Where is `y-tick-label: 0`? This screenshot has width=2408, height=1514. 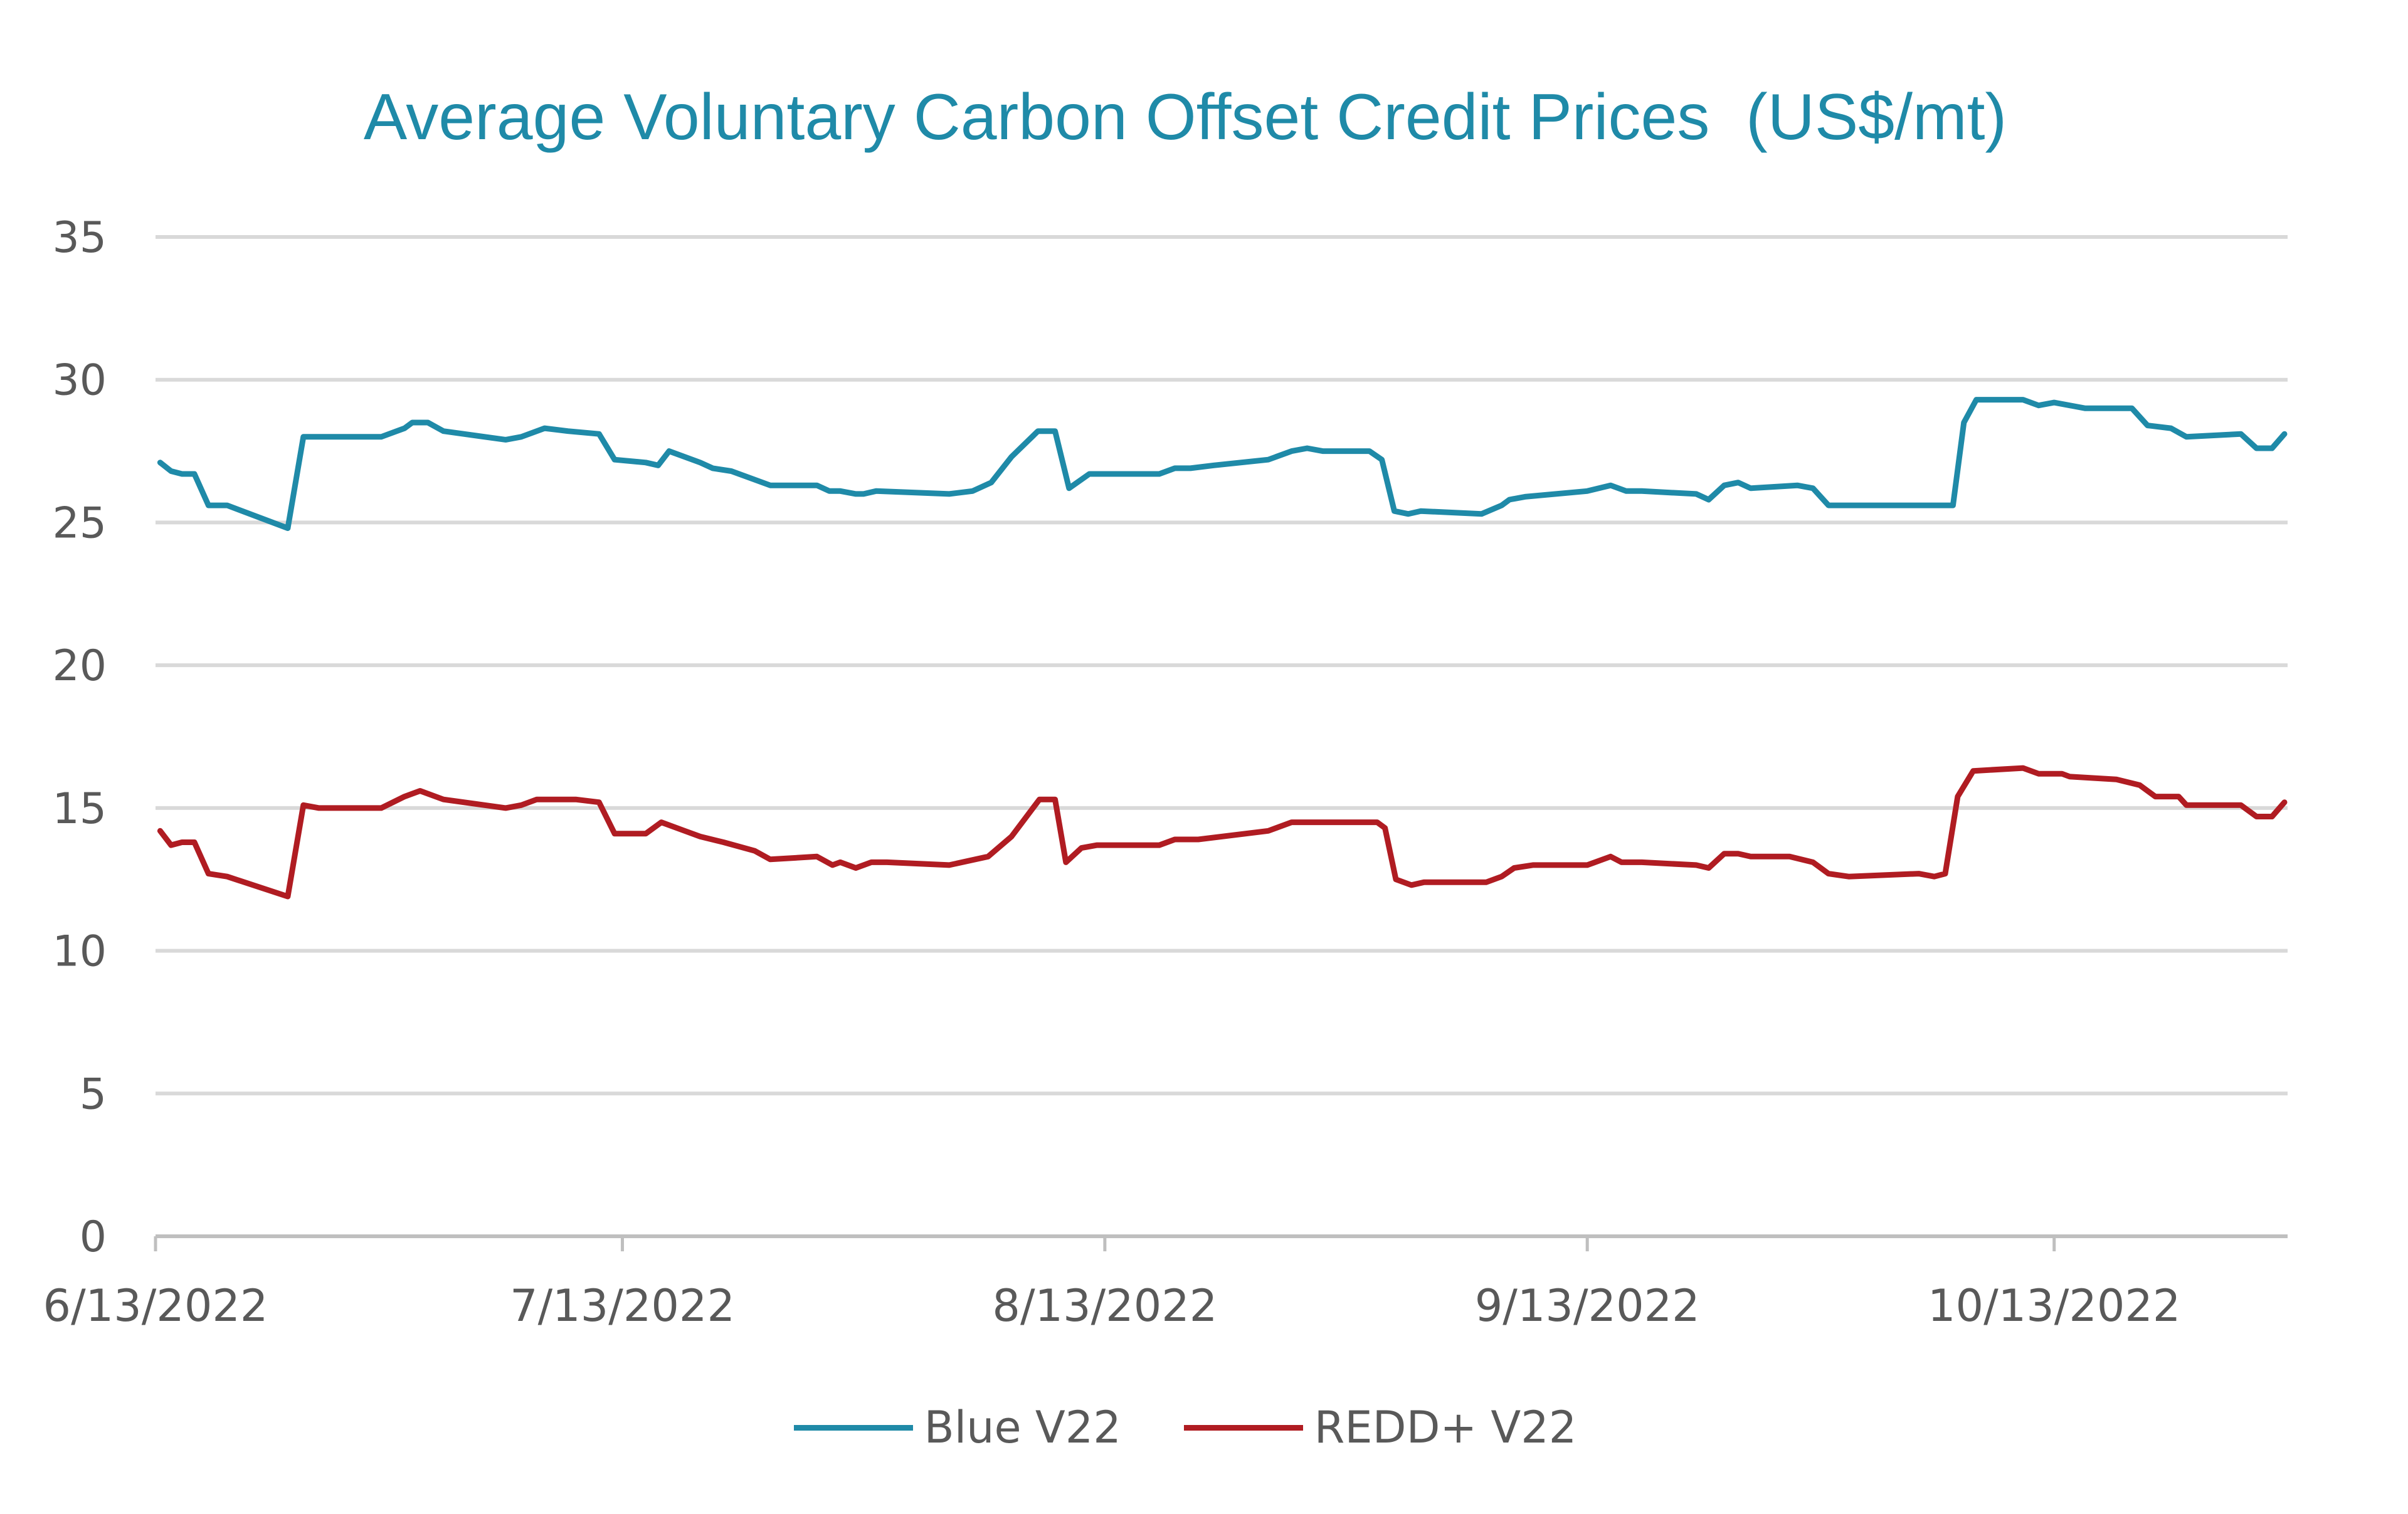
y-tick-label: 0 is located at coordinates (93, 1237).